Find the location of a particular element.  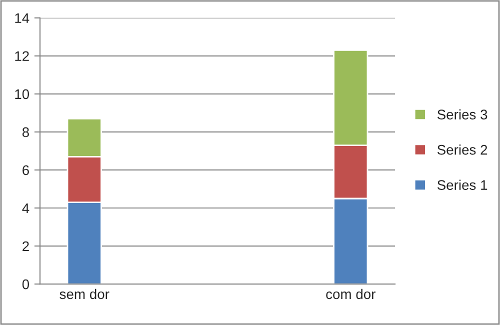

y-tick-label: 0 is located at coordinates (26, 284).